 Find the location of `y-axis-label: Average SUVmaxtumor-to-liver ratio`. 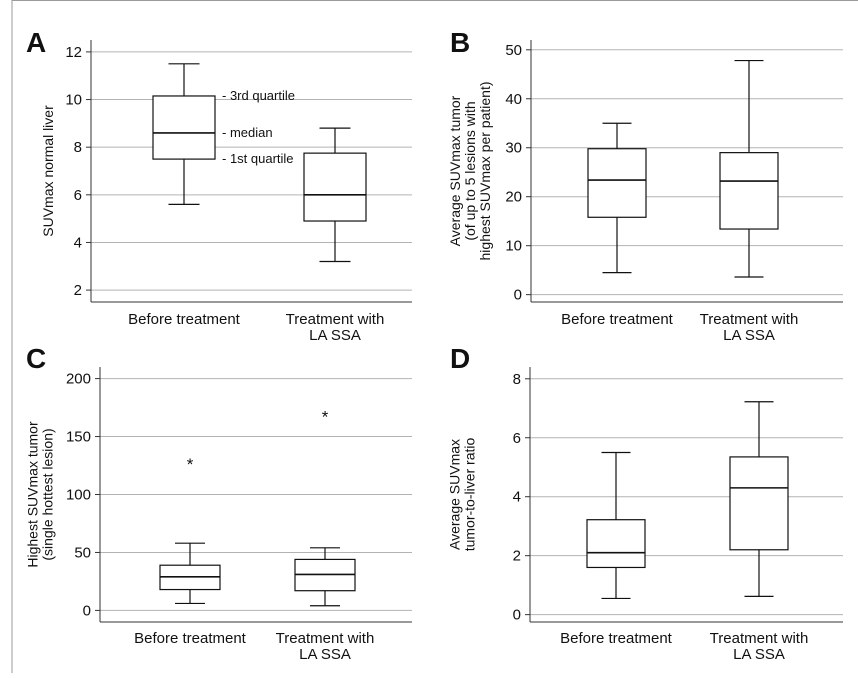

y-axis-label: Average SUVmaxtumor-to-liver ratio is located at coordinates (462, 495).